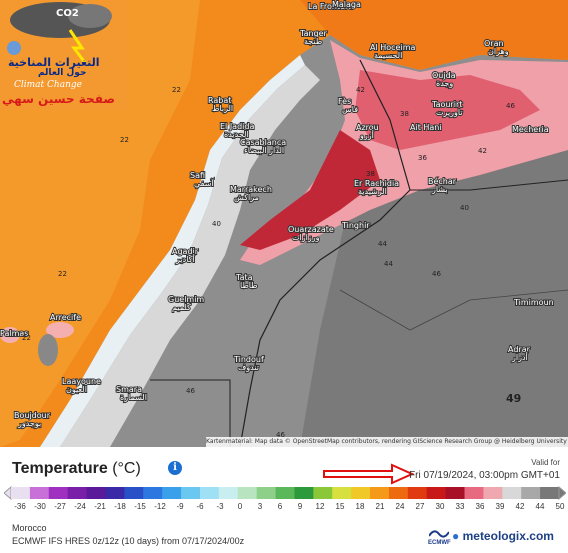 The height and width of the screenshot is (553, 568). I want to click on city-label-arabic: فاس, so click(350, 109).